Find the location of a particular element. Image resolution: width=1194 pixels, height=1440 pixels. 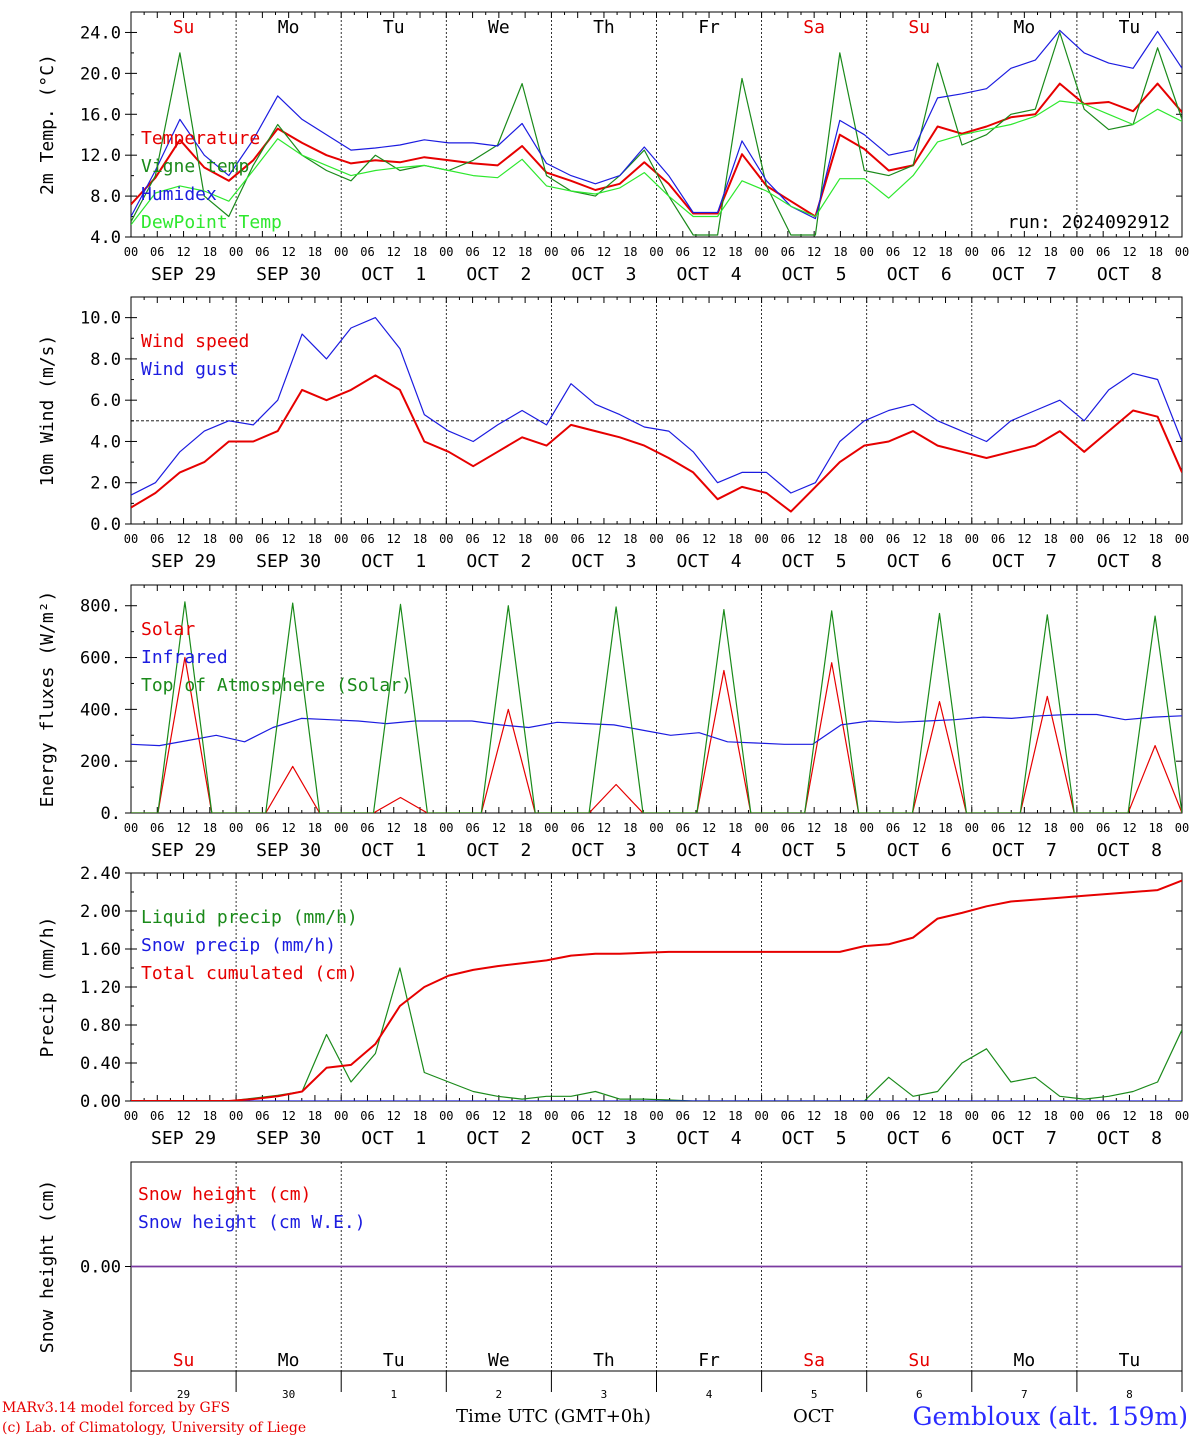

y-tick-label: 800. is located at coordinates (100, 607).